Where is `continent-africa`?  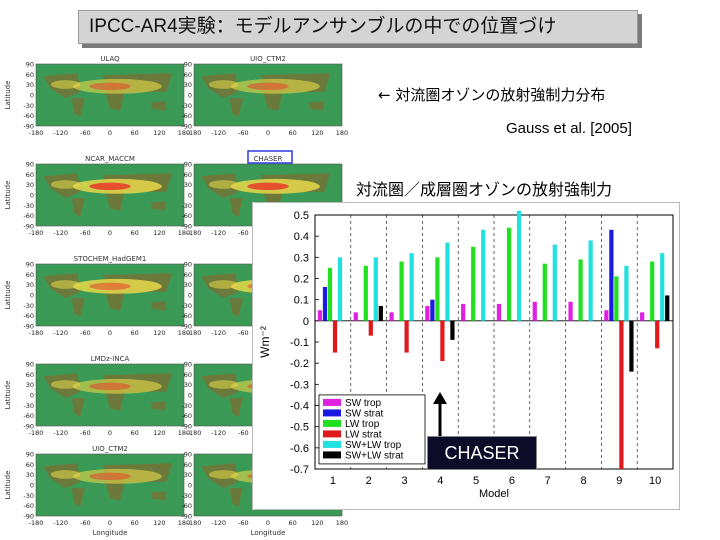
continent-africa is located at coordinates (272, 99).